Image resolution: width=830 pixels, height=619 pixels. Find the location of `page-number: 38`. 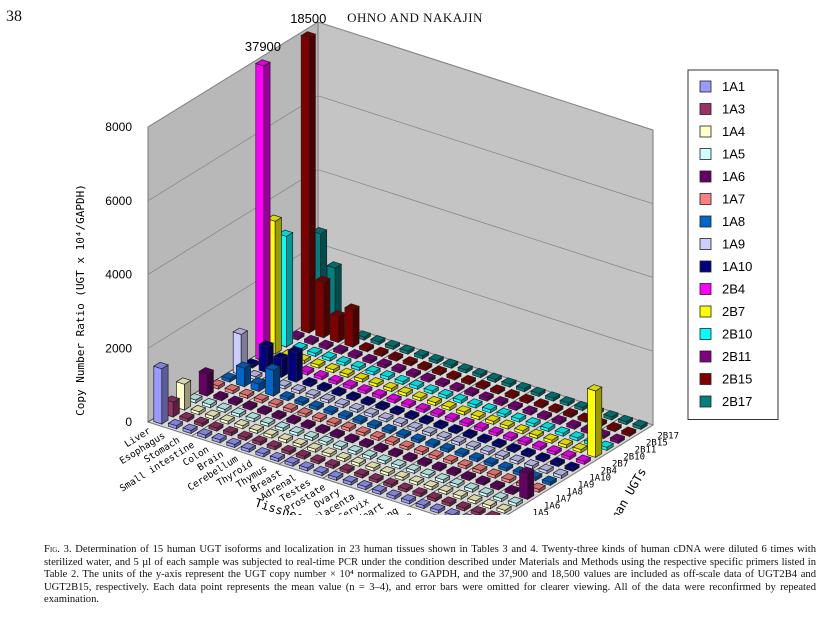

page-number: 38 is located at coordinates (14, 16).